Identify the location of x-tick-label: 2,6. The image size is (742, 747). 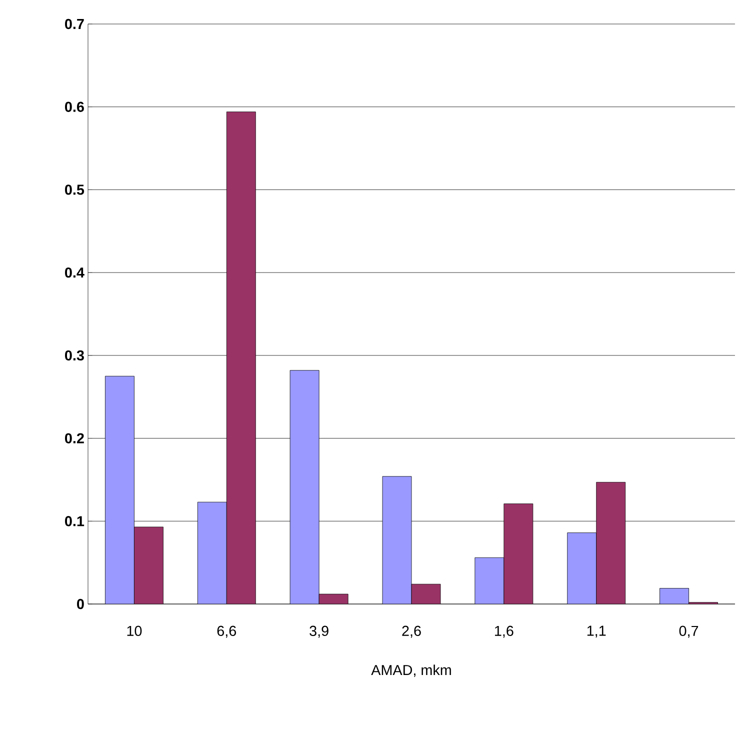
(411, 632).